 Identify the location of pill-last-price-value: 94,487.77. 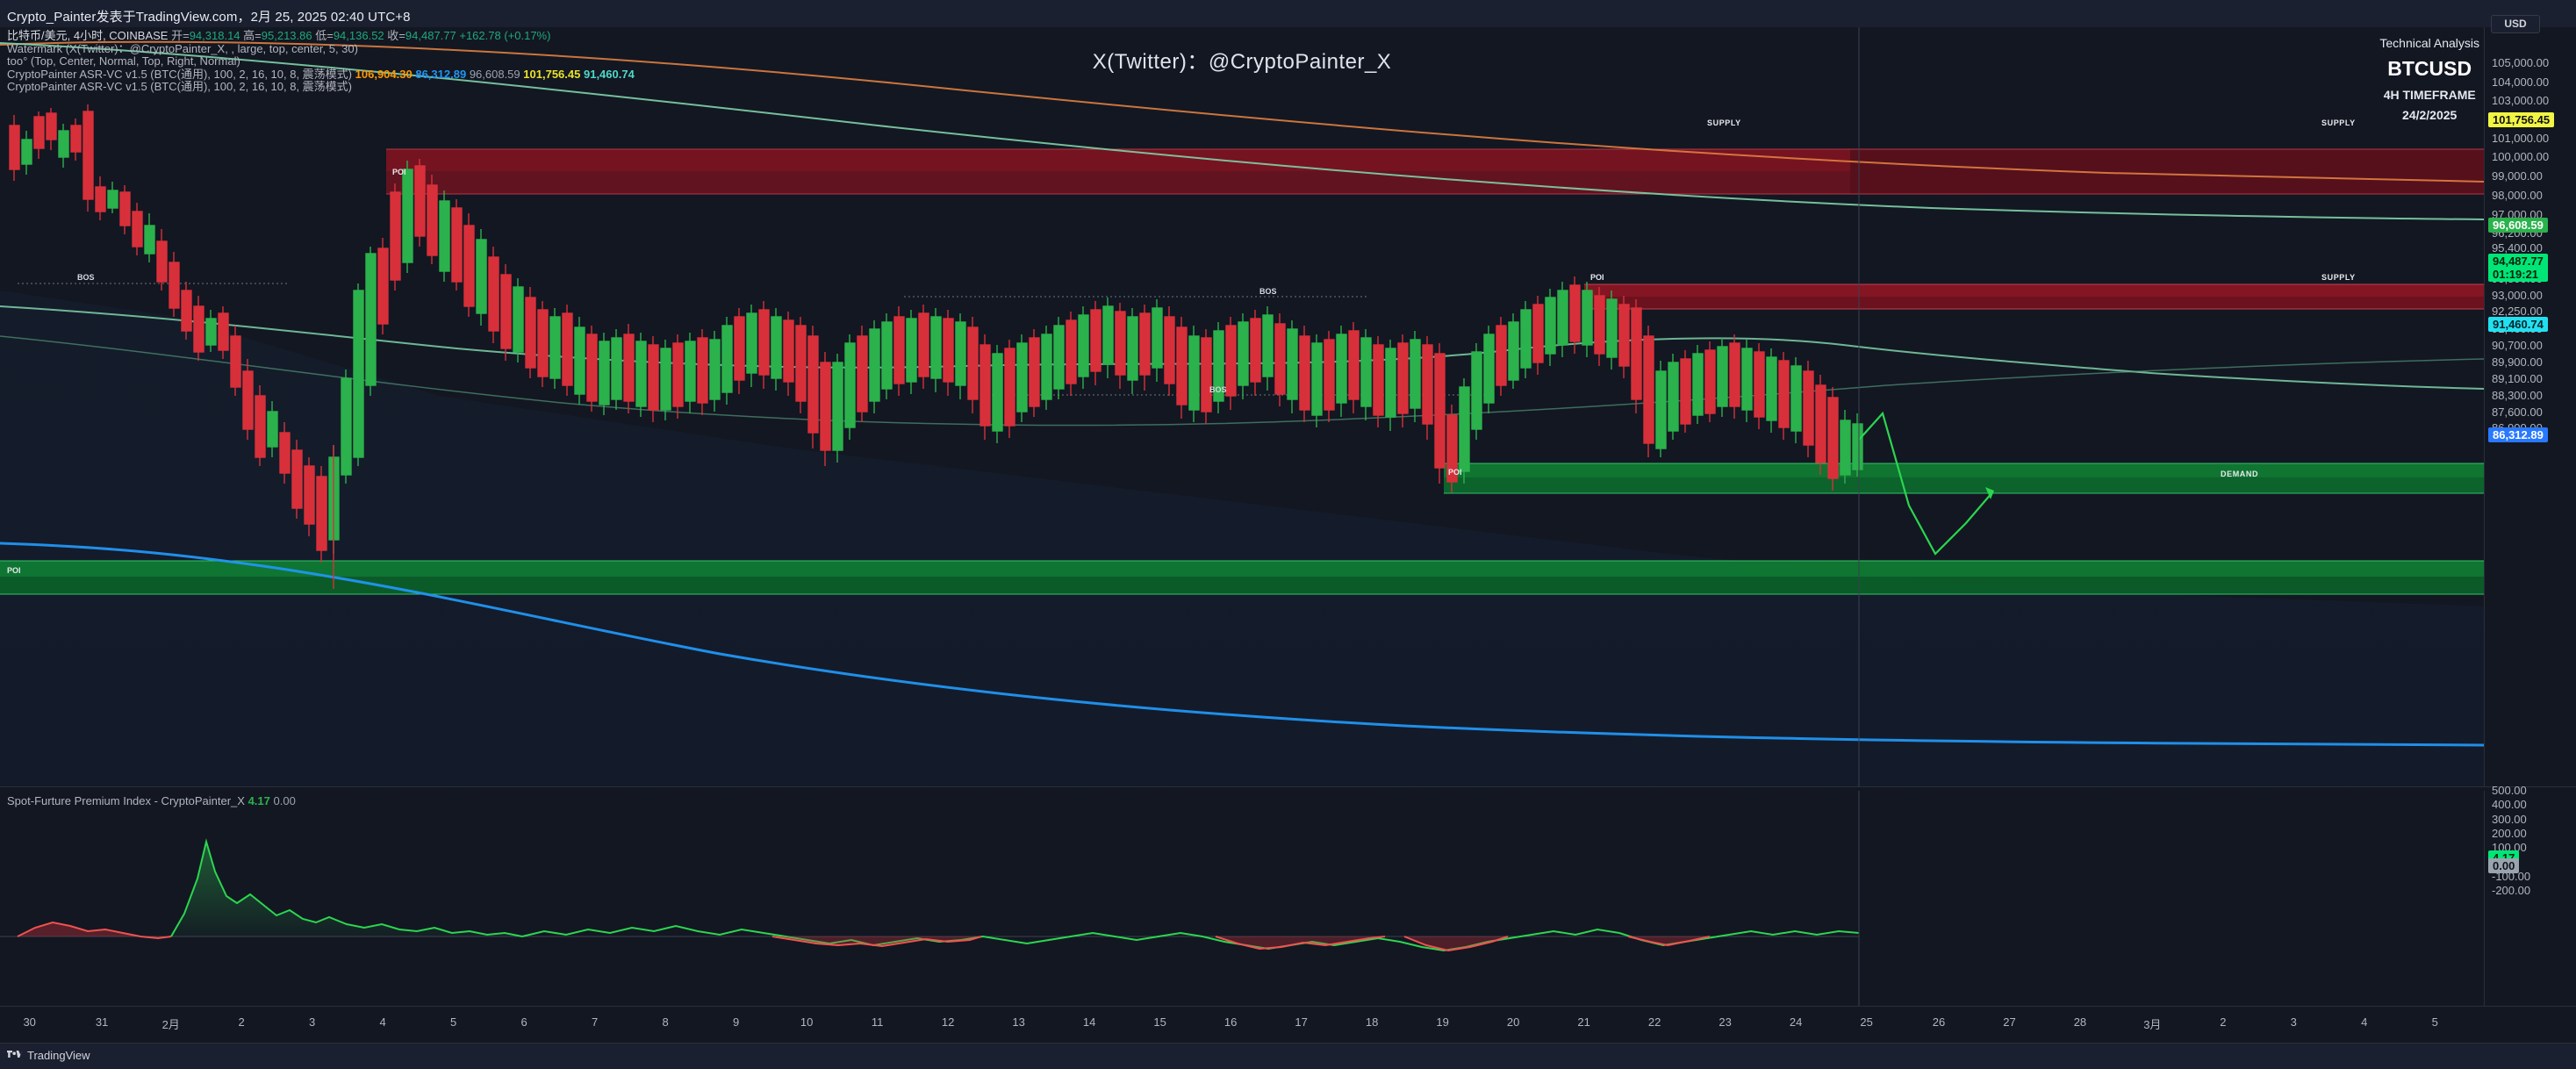
(2518, 261).